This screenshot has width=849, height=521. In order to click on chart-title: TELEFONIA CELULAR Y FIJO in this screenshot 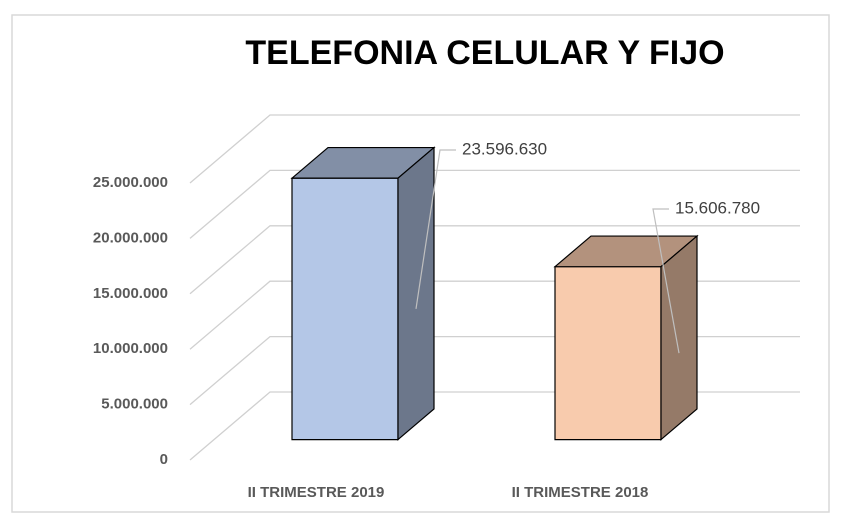, I will do `click(484, 53)`.